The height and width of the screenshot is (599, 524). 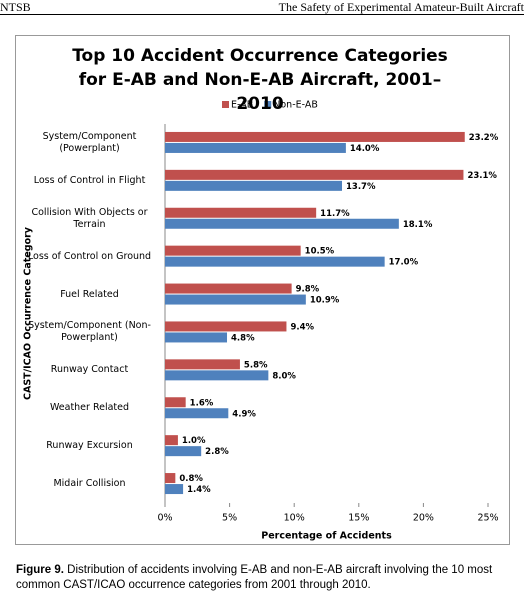 I want to click on value-label: 13.7%, so click(x=361, y=187).